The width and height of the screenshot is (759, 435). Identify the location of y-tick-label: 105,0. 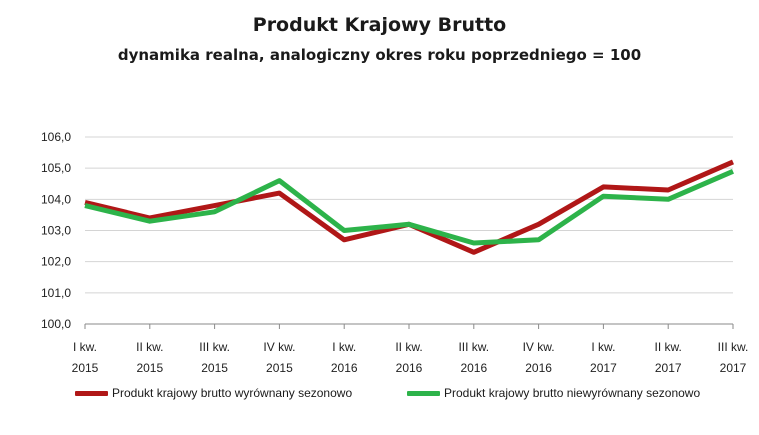
(56, 168).